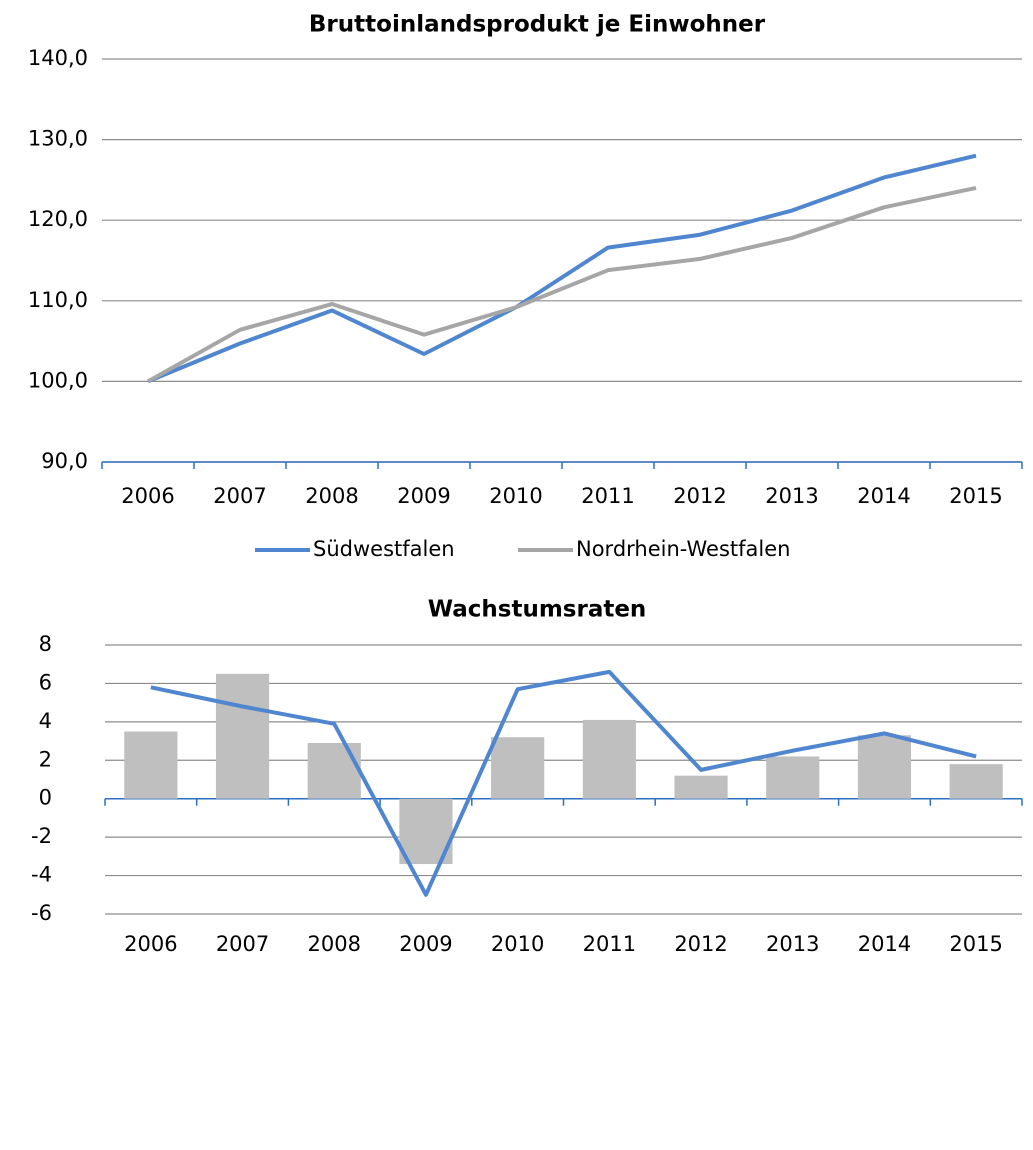 This screenshot has height=1150, width=1033. I want to click on y-tick-label: -4, so click(41, 875).